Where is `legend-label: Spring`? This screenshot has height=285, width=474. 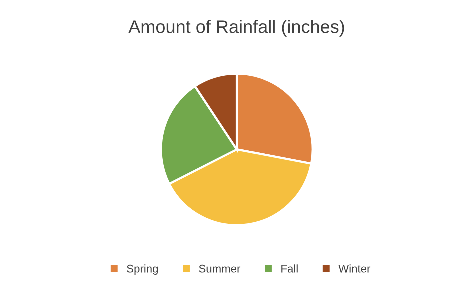
legend-label: Spring is located at coordinates (142, 269).